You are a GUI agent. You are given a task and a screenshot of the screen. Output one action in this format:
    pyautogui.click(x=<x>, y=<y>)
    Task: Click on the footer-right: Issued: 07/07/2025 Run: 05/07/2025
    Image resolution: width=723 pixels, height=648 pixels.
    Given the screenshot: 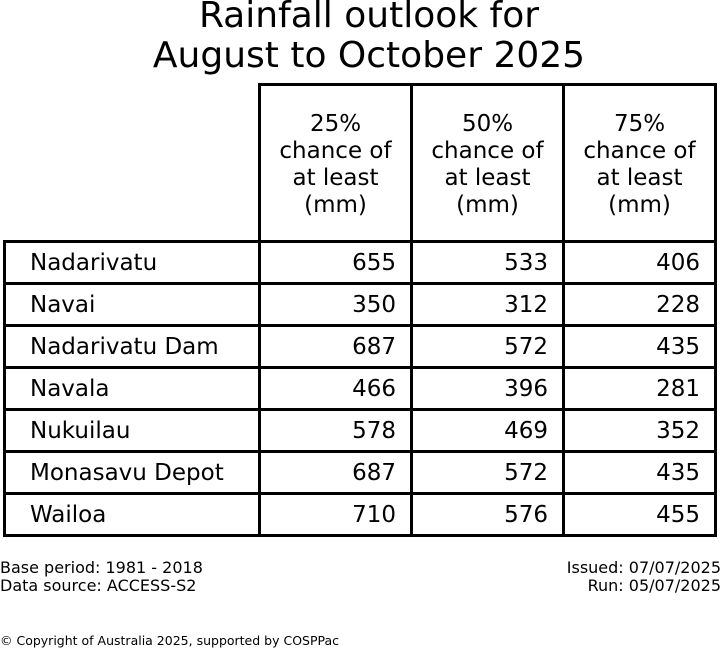 What is the action you would take?
    pyautogui.click(x=644, y=577)
    